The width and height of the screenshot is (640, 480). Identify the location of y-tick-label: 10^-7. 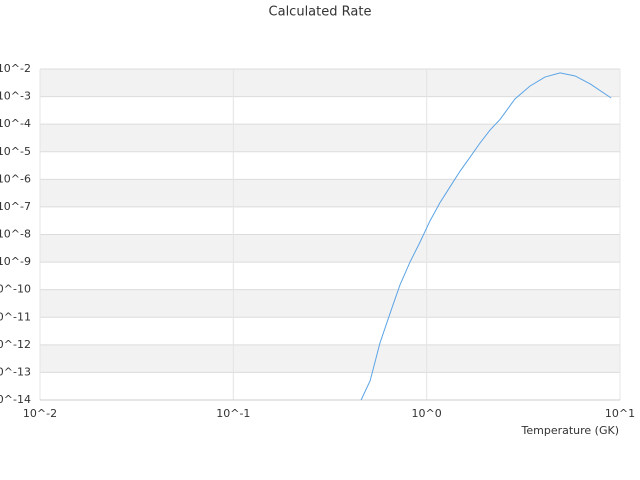
(15, 206).